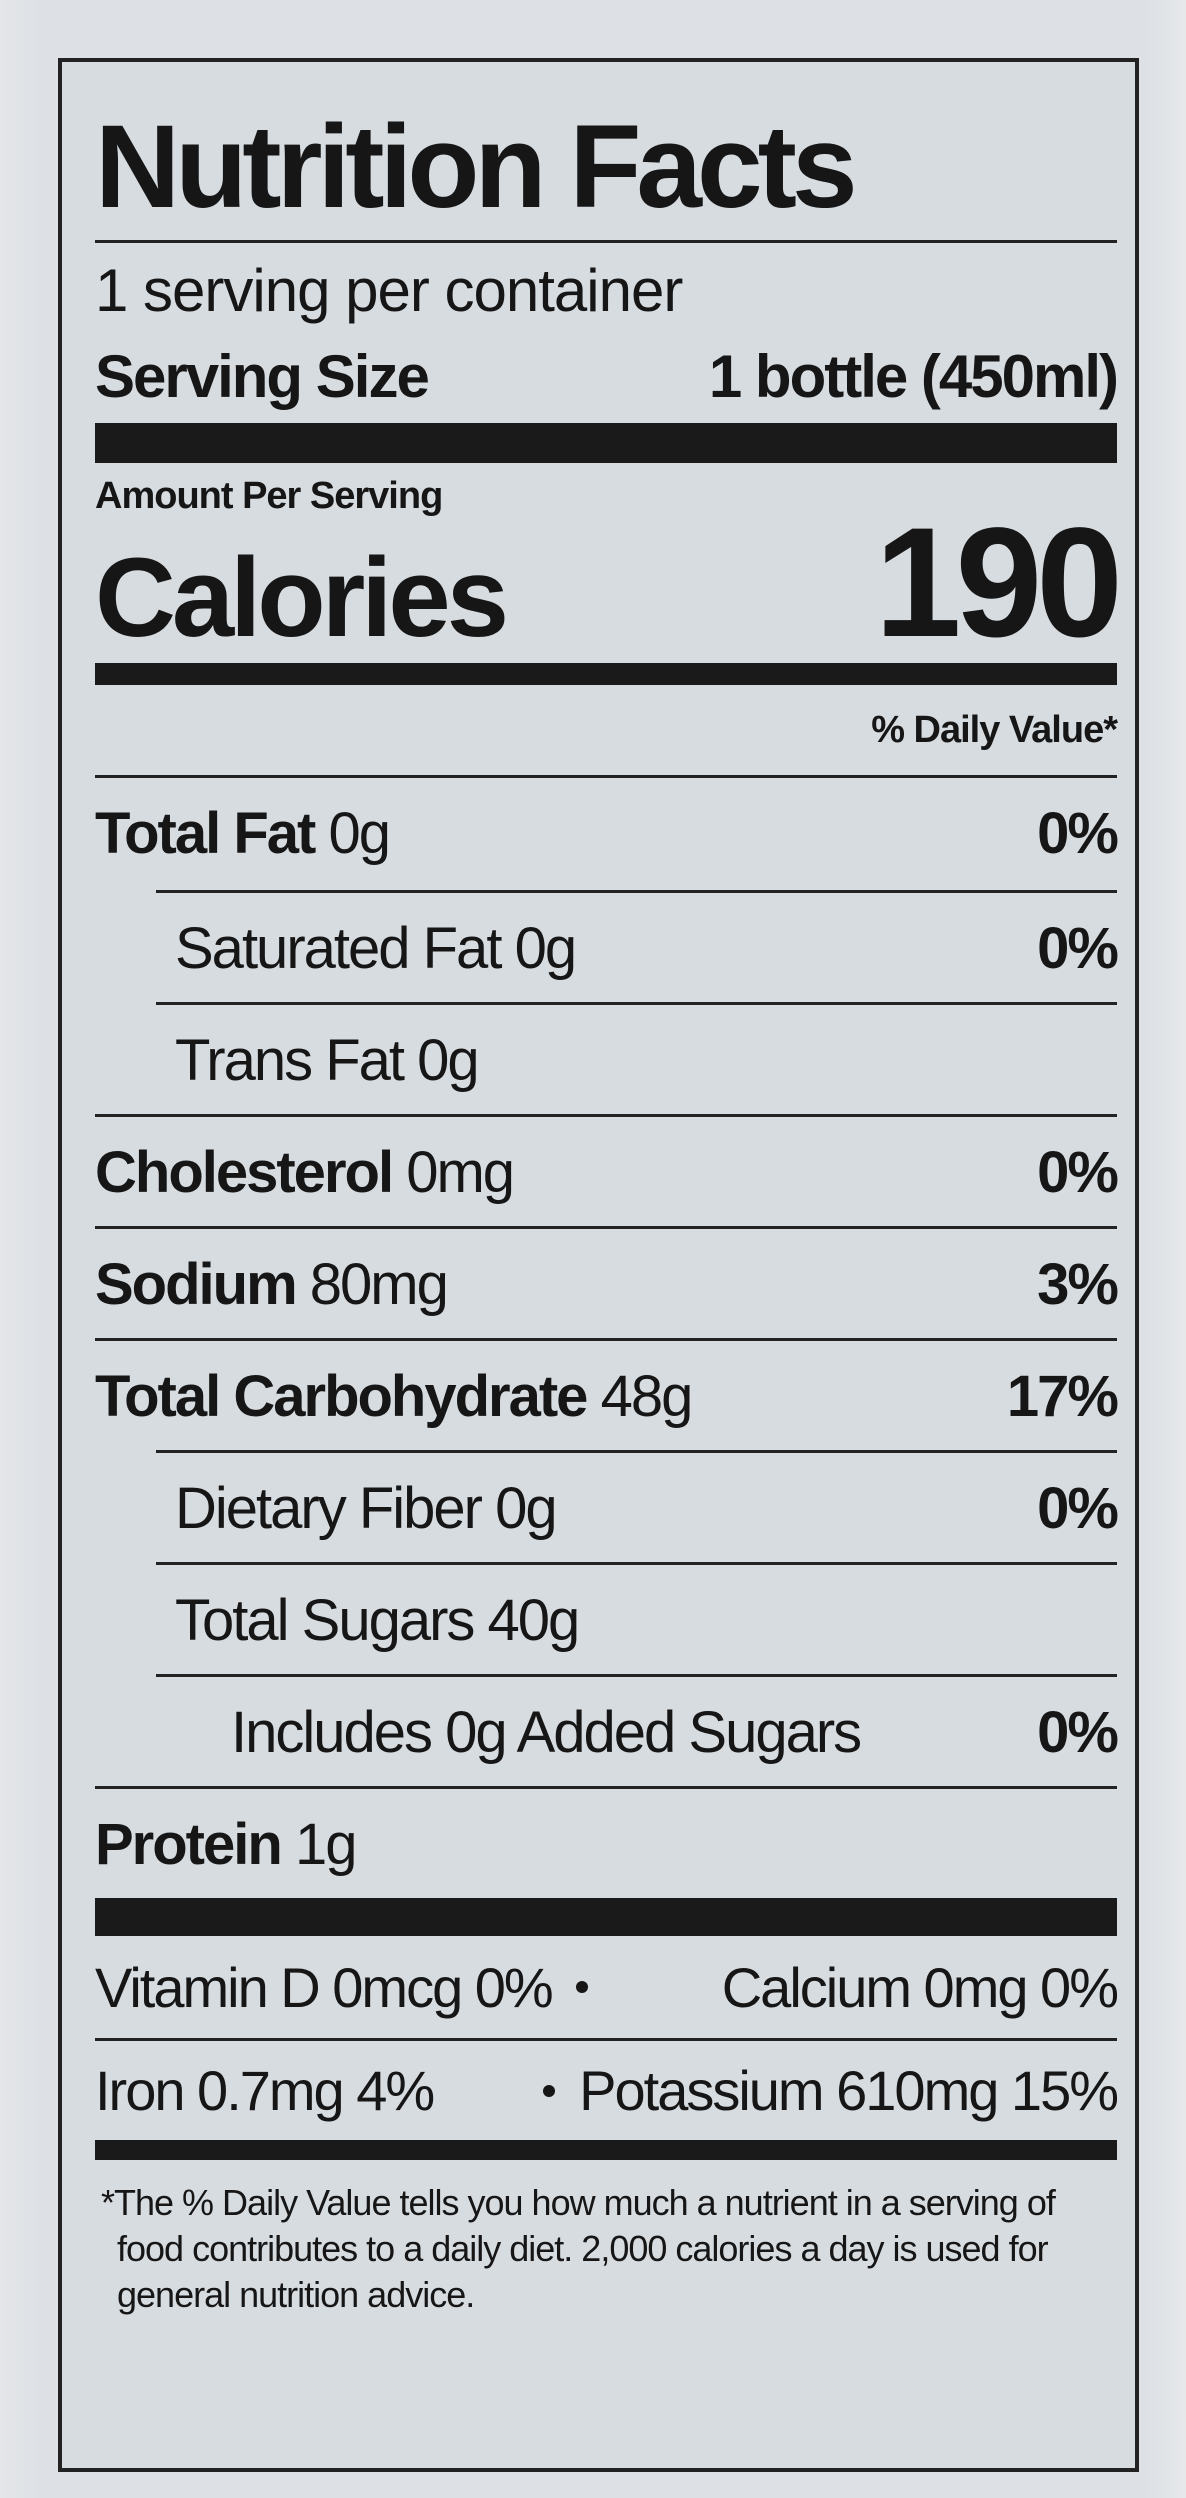 Image resolution: width=1186 pixels, height=2498 pixels. Describe the element at coordinates (607, 377) in the screenshot. I see `serving-size: Serving Size 1 bottle (450ml)` at that location.